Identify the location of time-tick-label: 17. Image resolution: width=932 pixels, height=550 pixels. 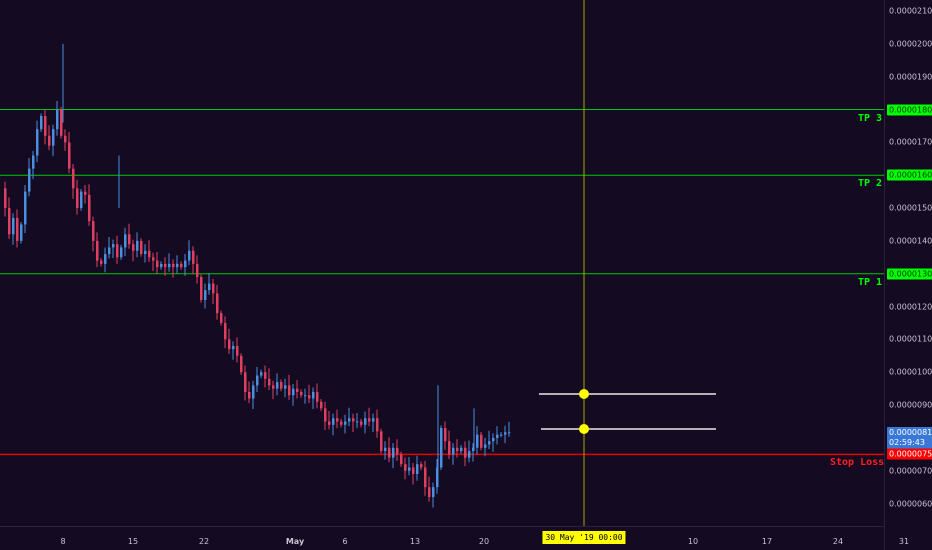
(767, 541).